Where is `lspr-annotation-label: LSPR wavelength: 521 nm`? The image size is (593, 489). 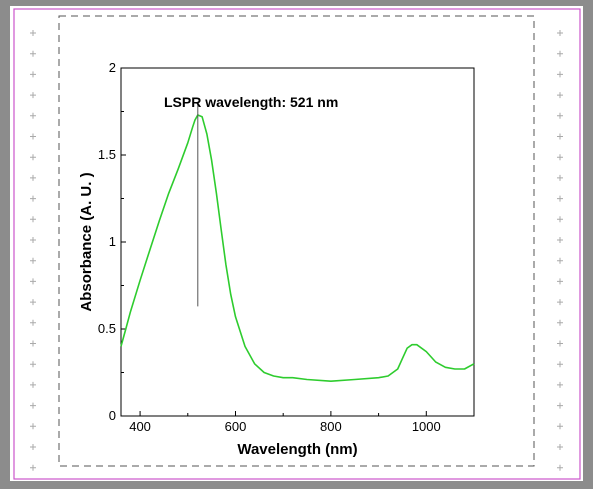
lspr-annotation-label: LSPR wavelength: 521 nm is located at coordinates (251, 102).